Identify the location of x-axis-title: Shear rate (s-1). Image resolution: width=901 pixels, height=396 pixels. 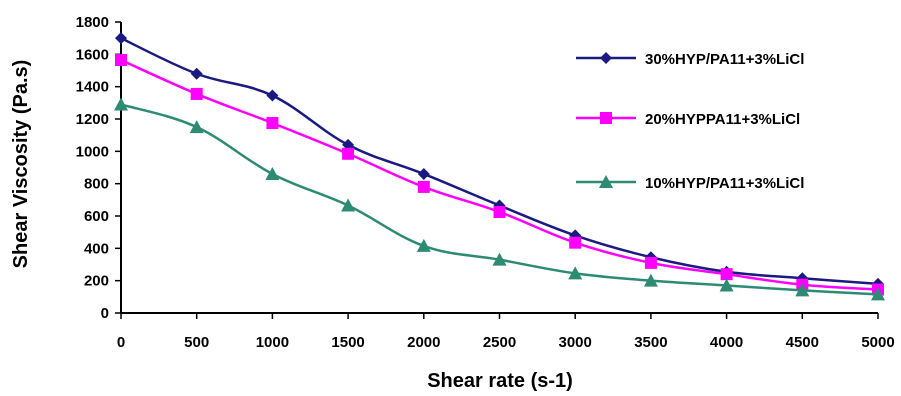
(500, 381).